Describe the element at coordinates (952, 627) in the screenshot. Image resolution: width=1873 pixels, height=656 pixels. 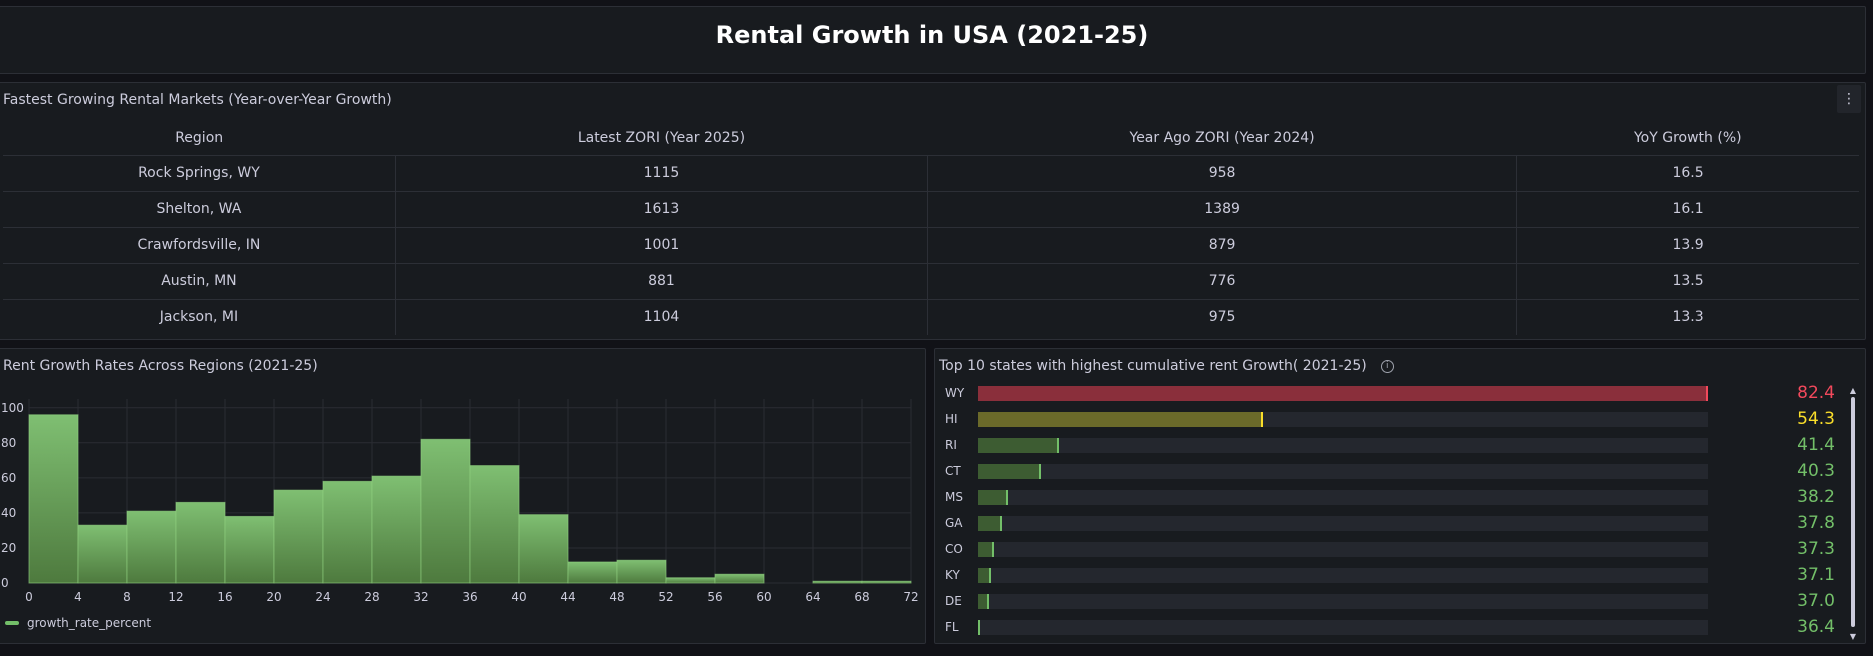
I see `bar-label: FL` at that location.